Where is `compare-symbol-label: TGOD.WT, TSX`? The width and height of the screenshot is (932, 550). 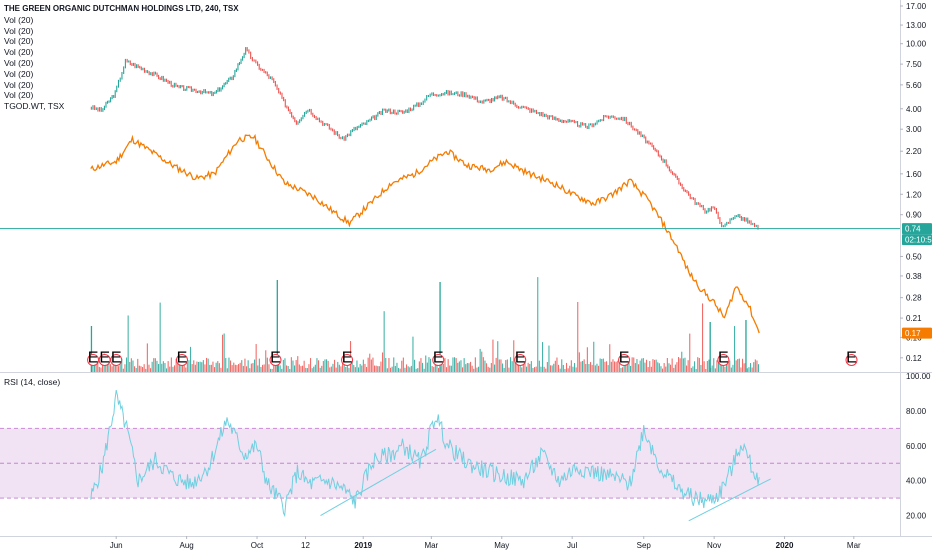 compare-symbol-label: TGOD.WT, TSX is located at coordinates (34, 106).